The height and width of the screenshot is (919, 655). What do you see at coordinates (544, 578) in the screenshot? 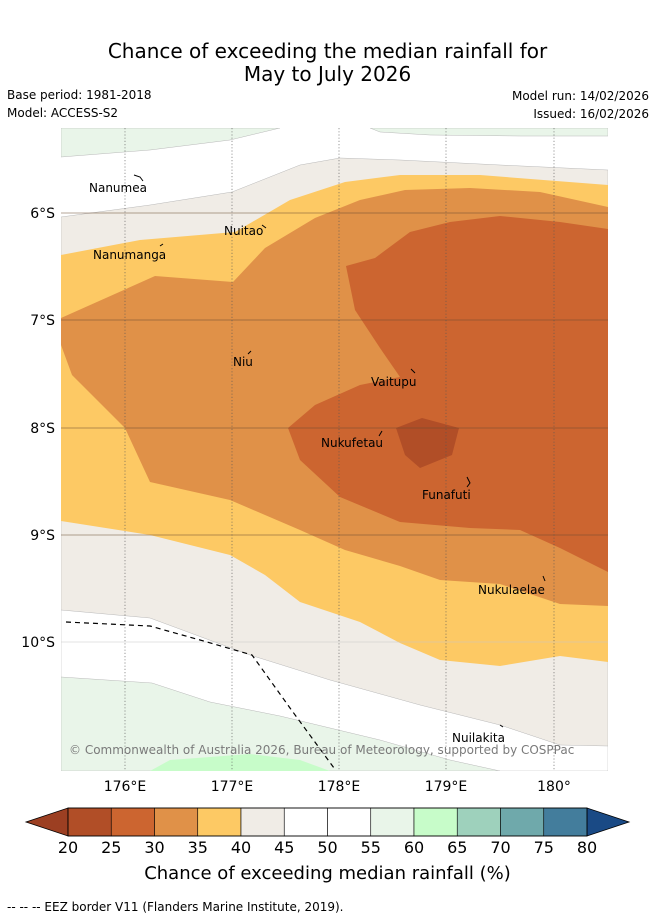
I see `island-nukulaelae` at bounding box center [544, 578].